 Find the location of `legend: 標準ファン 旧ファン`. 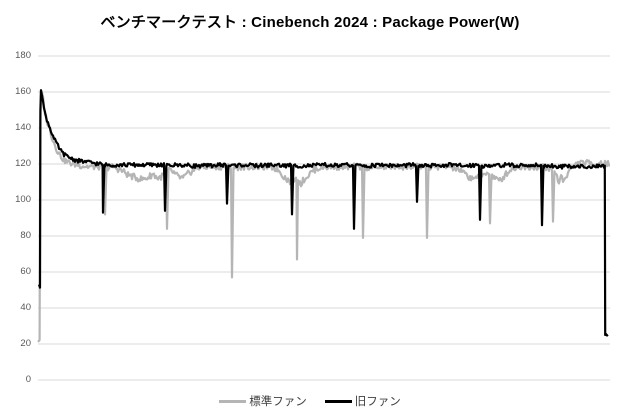

legend: 標準ファン 旧ファン is located at coordinates (310, 401).